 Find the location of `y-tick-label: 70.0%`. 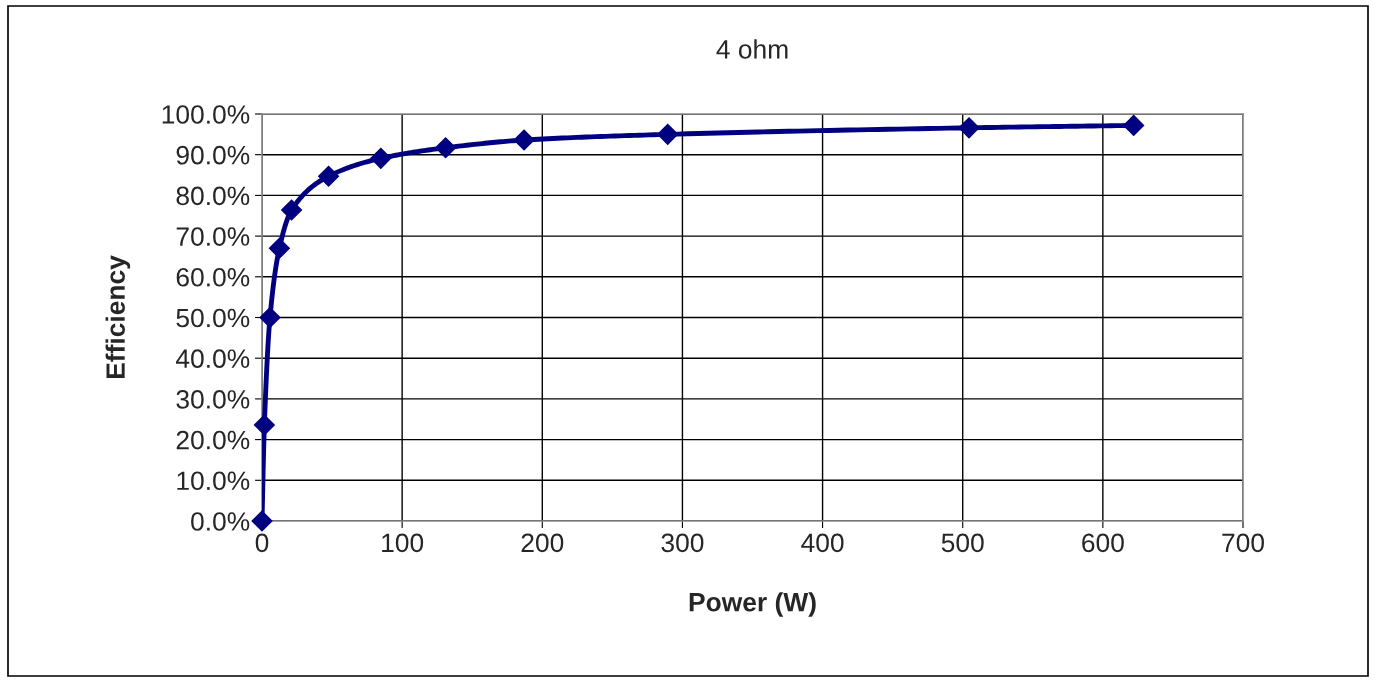

y-tick-label: 70.0% is located at coordinates (213, 236).